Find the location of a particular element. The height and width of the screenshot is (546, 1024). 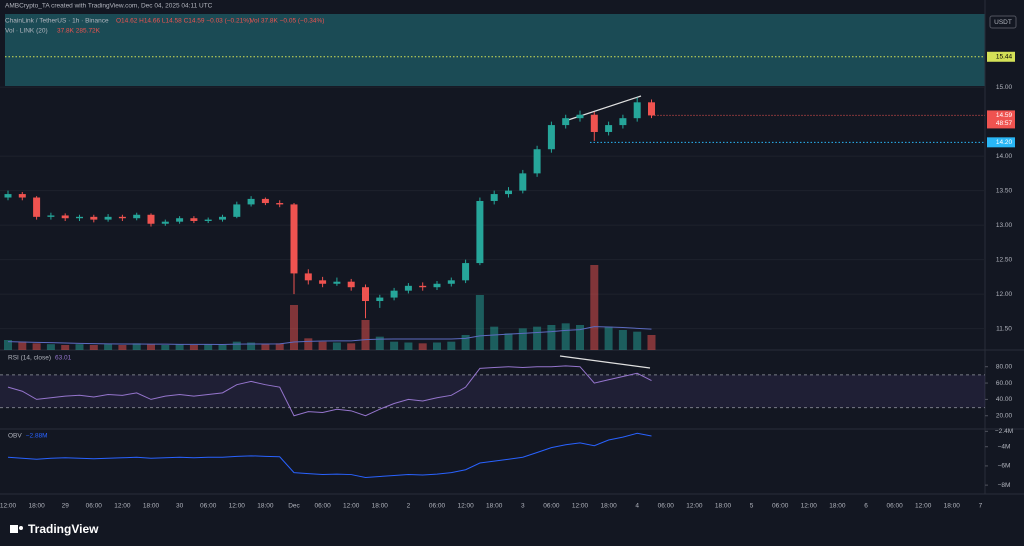

brand: TradingView is located at coordinates (63, 529).